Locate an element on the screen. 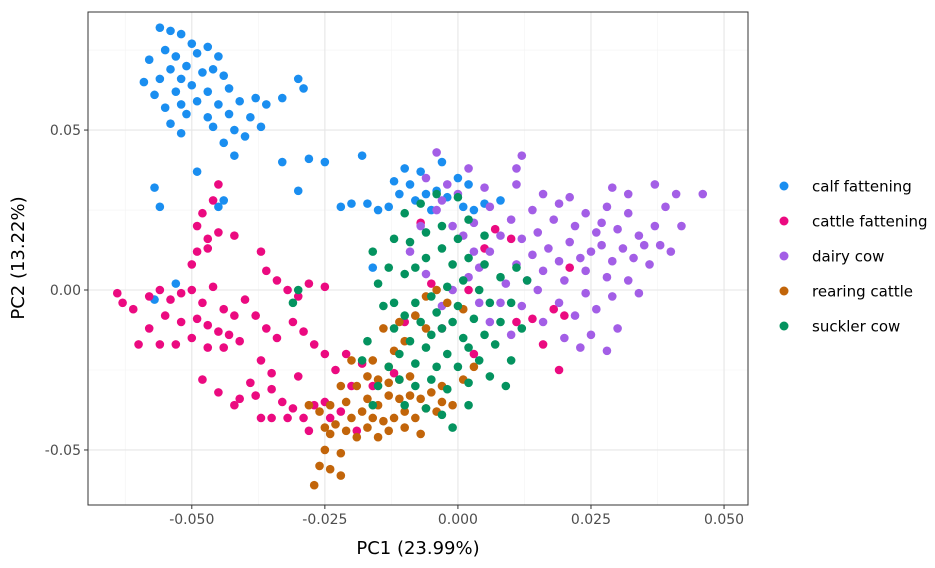 This screenshot has height=568, width=935. y-tick-label: 0.00 is located at coordinates (65, 291).